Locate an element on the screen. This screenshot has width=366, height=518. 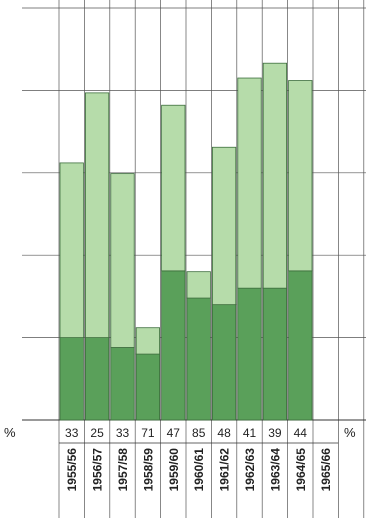
category-label: 1964/65 is located at coordinates (301, 470).